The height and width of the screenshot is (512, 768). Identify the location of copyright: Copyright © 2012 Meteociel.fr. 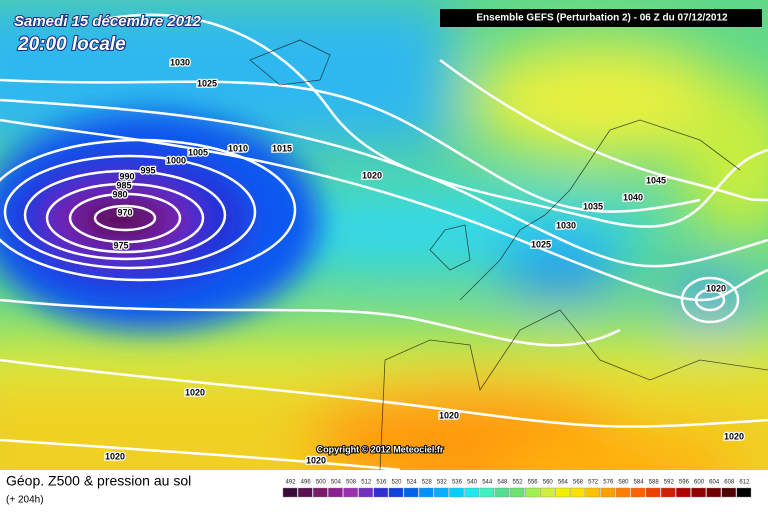
(380, 449).